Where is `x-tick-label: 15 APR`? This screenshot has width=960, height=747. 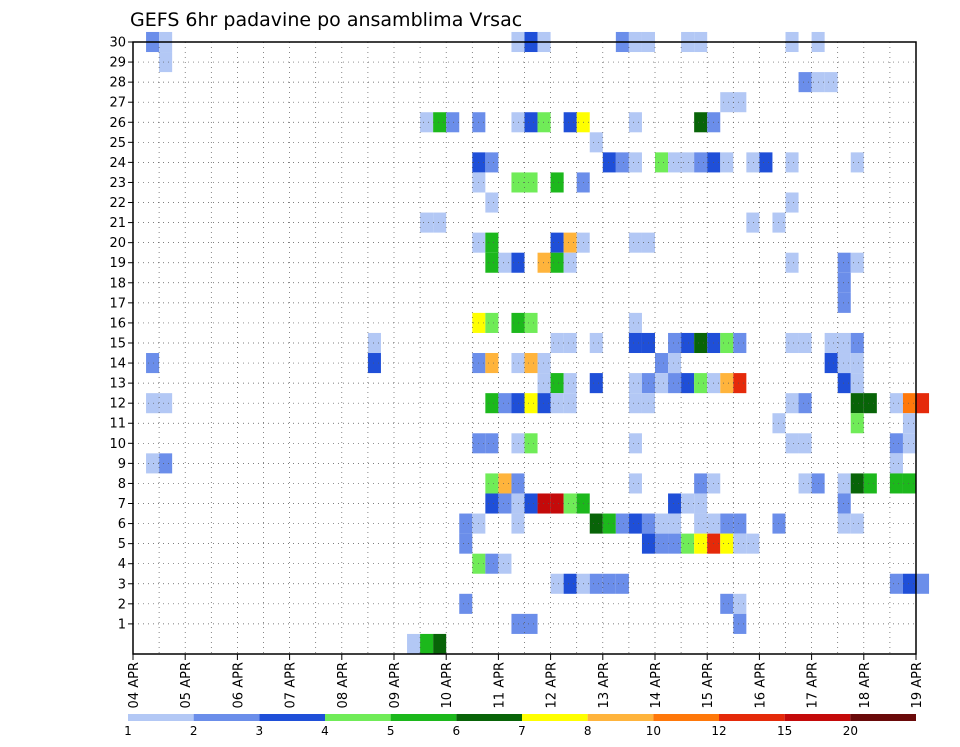
x-tick-label: 15 APR is located at coordinates (708, 685).